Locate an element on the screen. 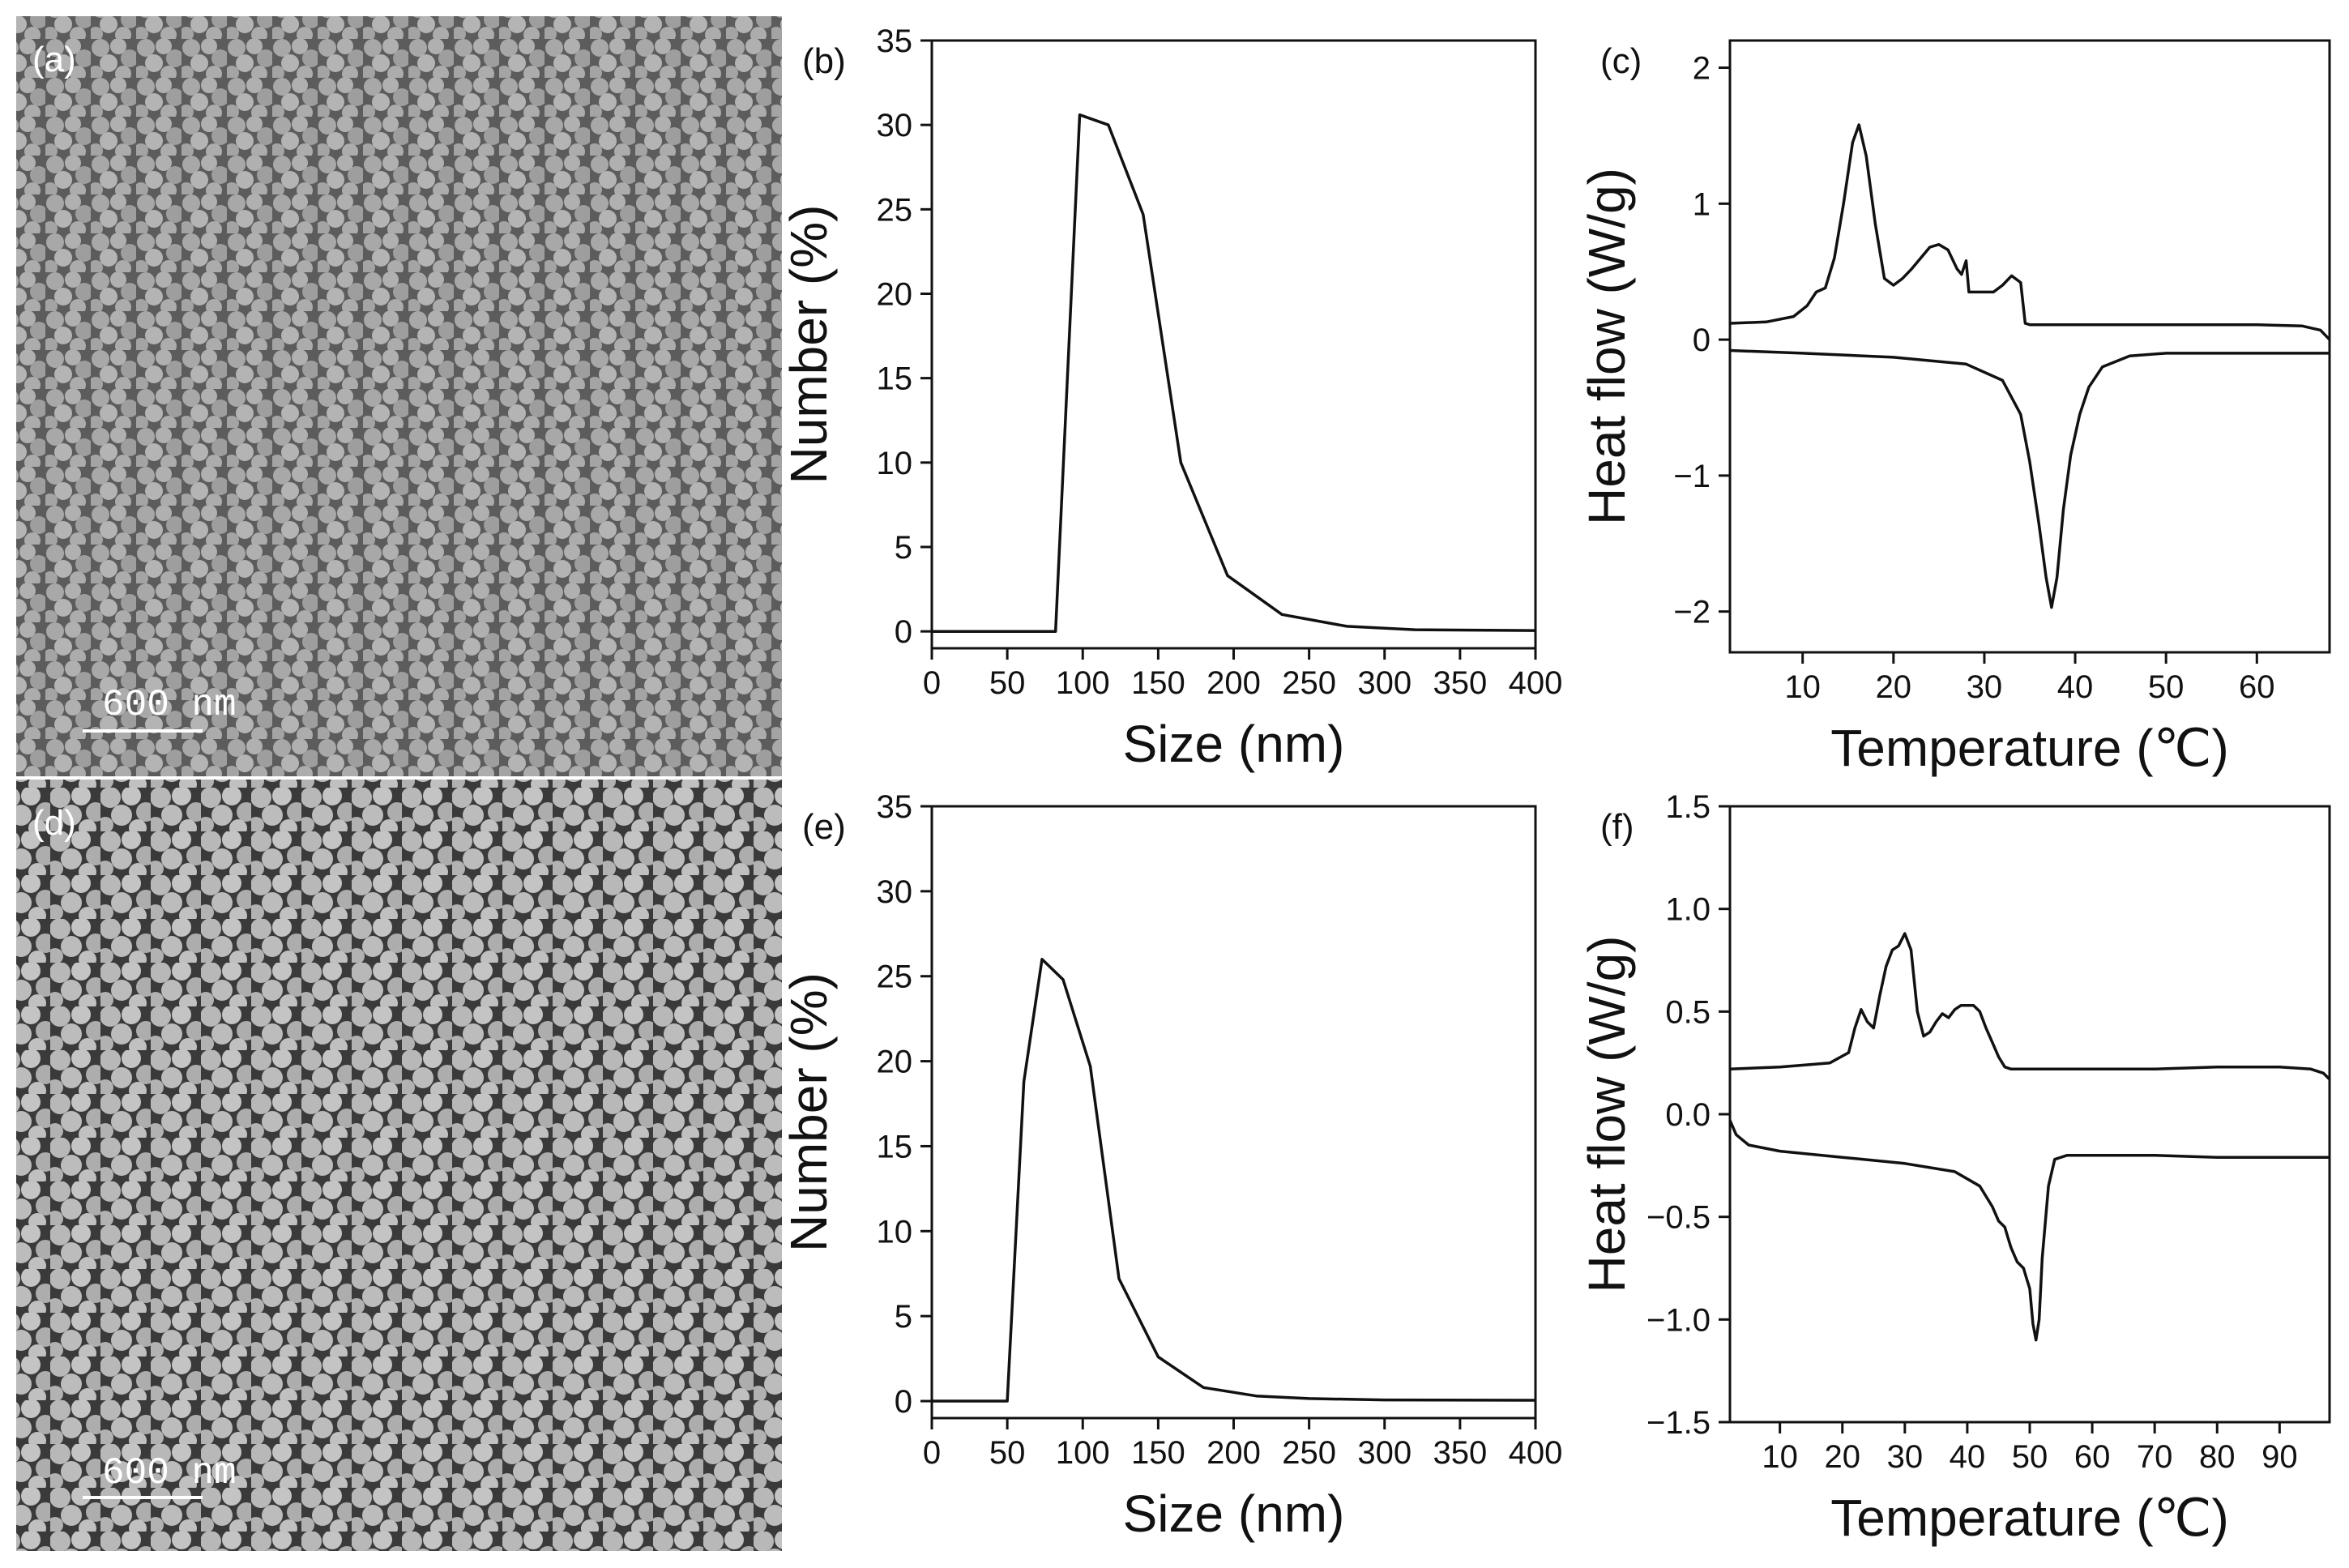  y-tick-label: −2 is located at coordinates (1691, 612).